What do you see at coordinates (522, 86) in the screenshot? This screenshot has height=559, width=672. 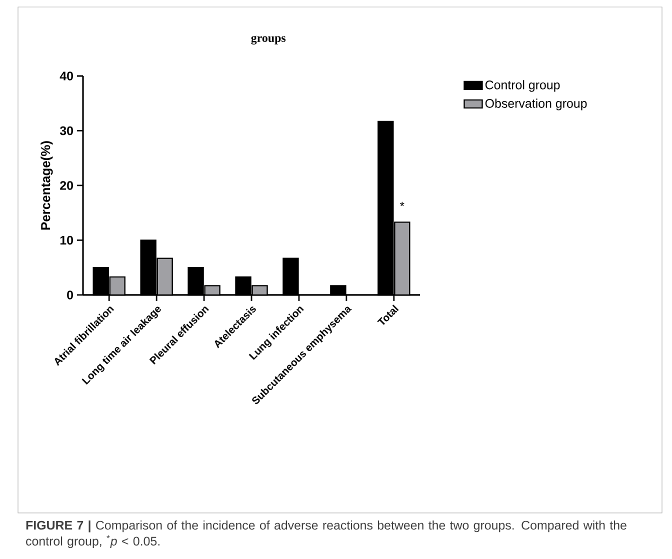 I see `legend-label: Control group` at bounding box center [522, 86].